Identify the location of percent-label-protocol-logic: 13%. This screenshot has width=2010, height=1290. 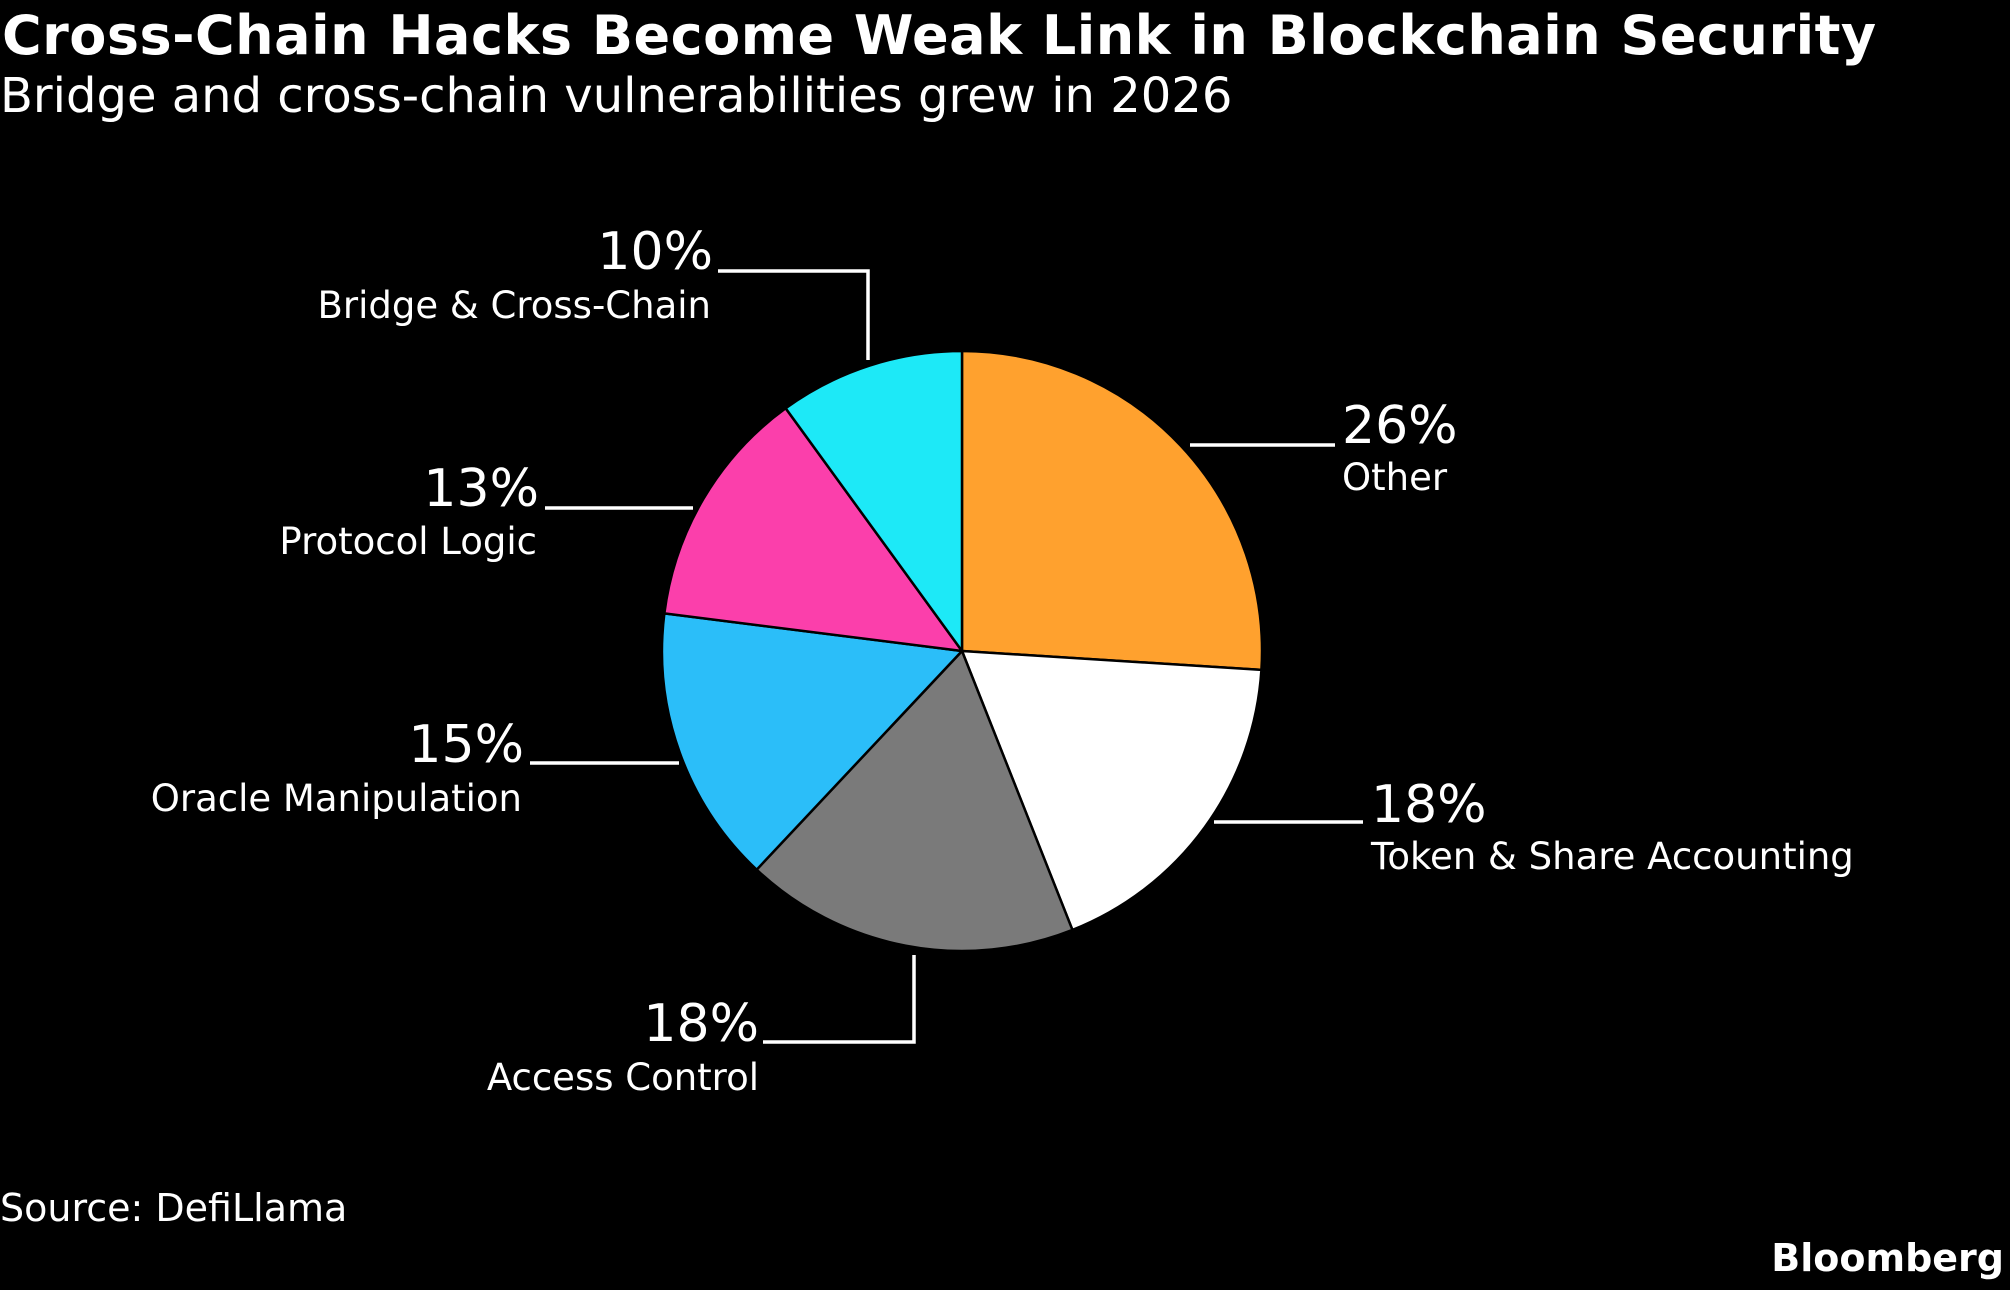
(481, 489).